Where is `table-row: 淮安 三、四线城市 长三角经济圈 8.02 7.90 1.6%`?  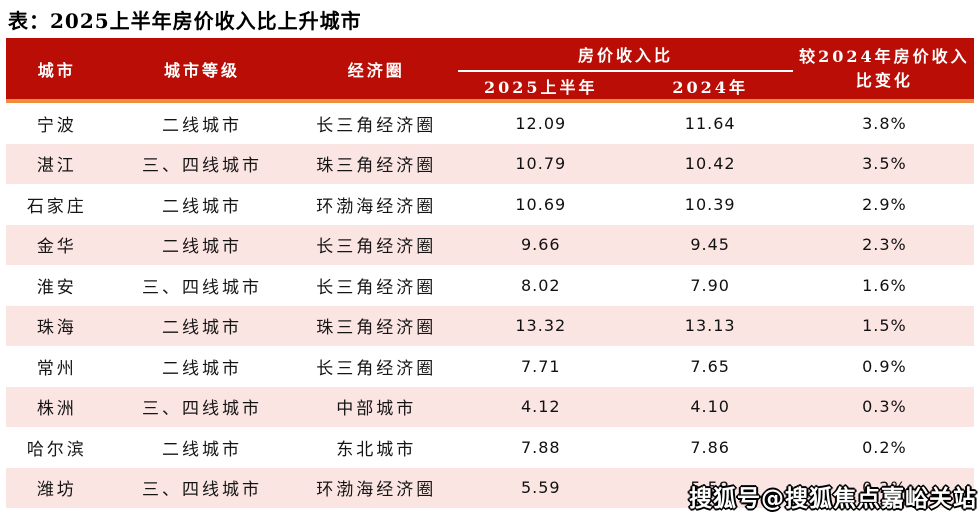 table-row: 淮安 三、四线城市 长三角经济圈 8.02 7.90 1.6% is located at coordinates (490, 285).